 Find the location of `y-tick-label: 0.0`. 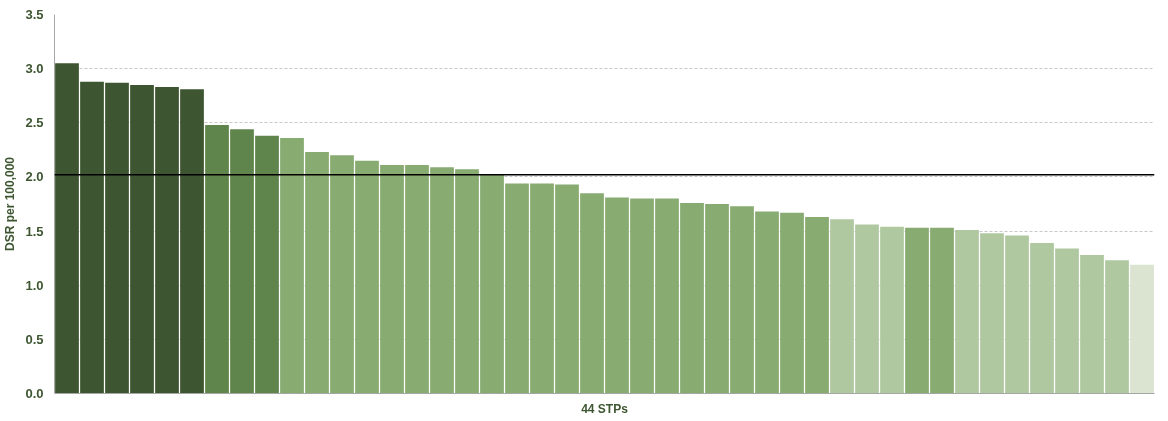

y-tick-label: 0.0 is located at coordinates (34, 393).